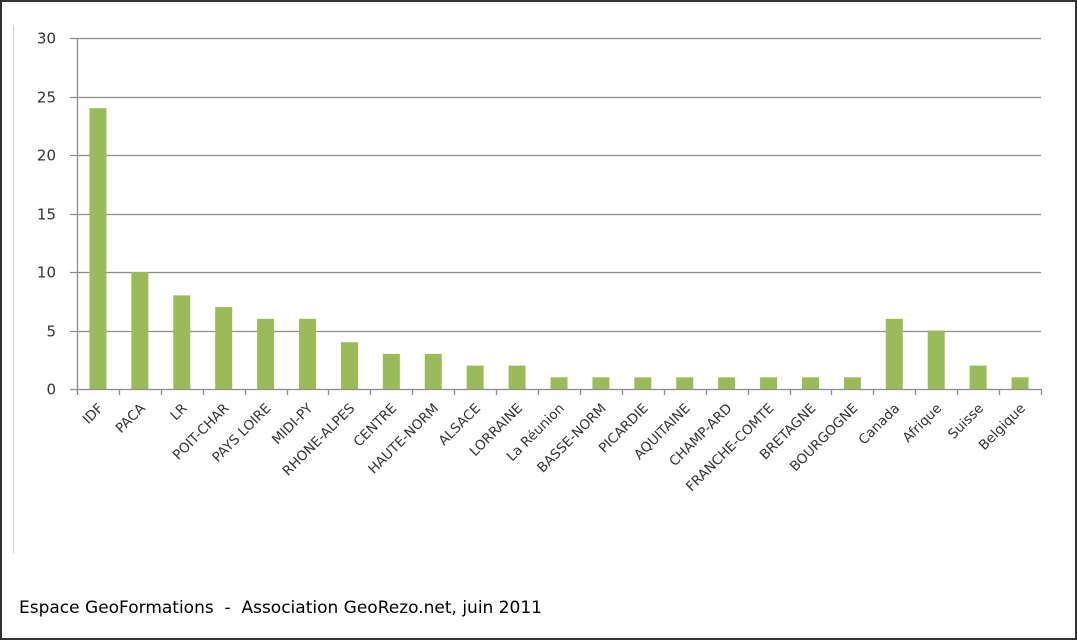  Describe the element at coordinates (1002, 427) in the screenshot. I see `x-category-label: Belgique` at that location.